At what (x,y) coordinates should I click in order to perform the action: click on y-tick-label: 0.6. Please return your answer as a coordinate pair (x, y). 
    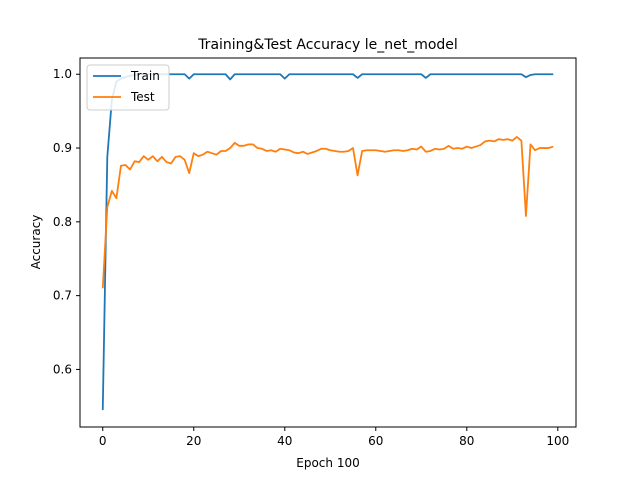
    Looking at the image, I should click on (62, 369).